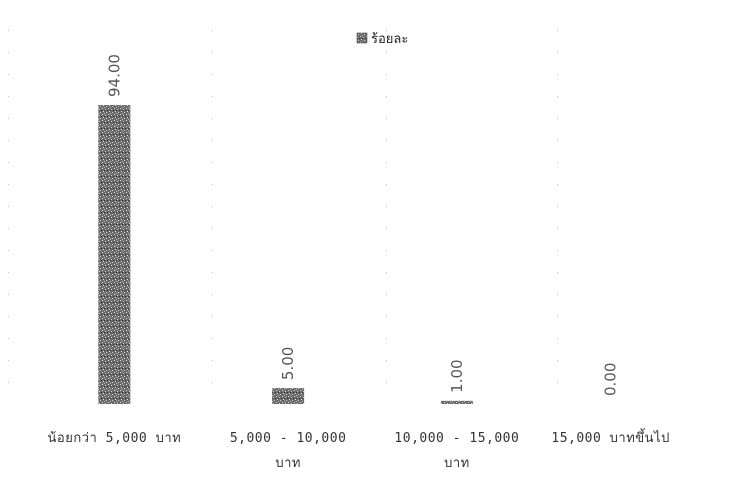 The width and height of the screenshot is (749, 493). I want to click on data-label: 0.00, so click(611, 379).